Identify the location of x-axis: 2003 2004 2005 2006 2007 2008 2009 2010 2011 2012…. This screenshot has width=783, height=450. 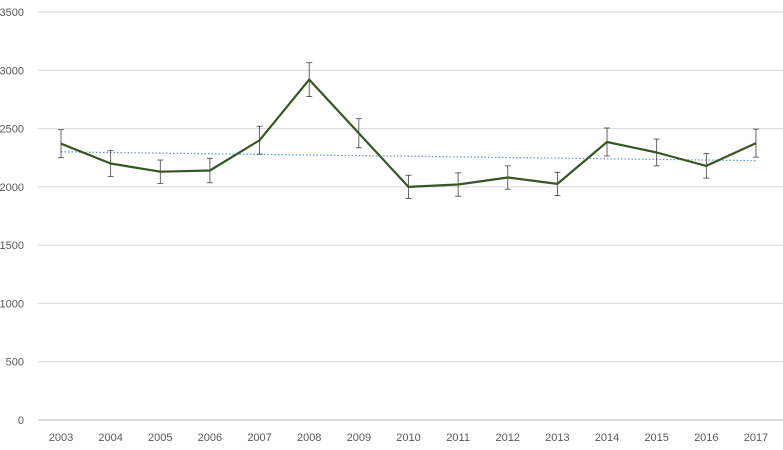
(408, 438).